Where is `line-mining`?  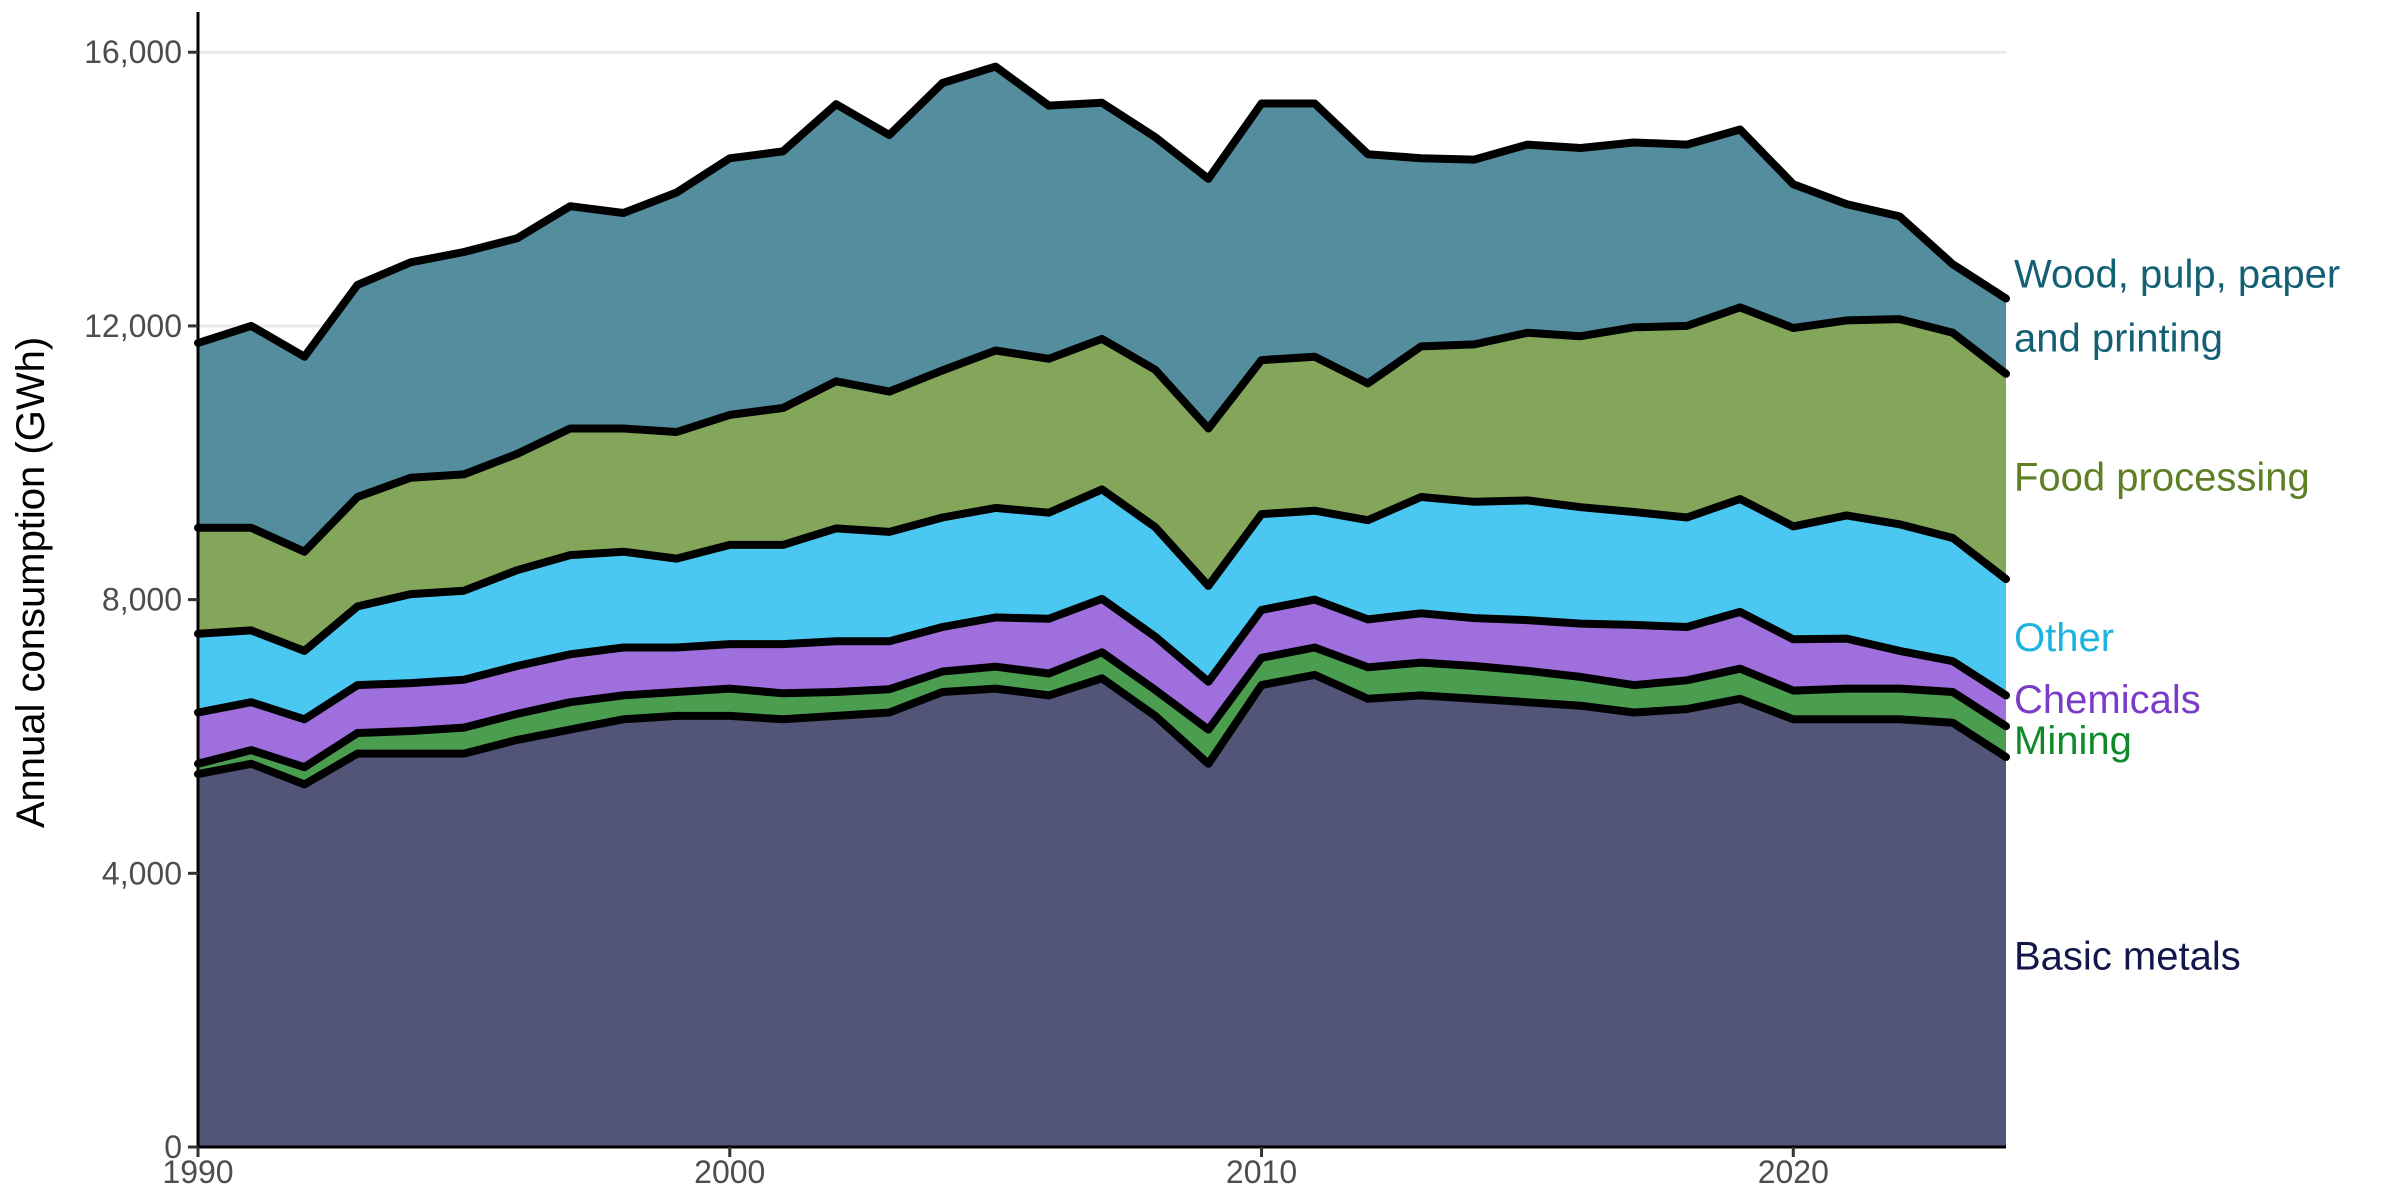 line-mining is located at coordinates (1102, 707).